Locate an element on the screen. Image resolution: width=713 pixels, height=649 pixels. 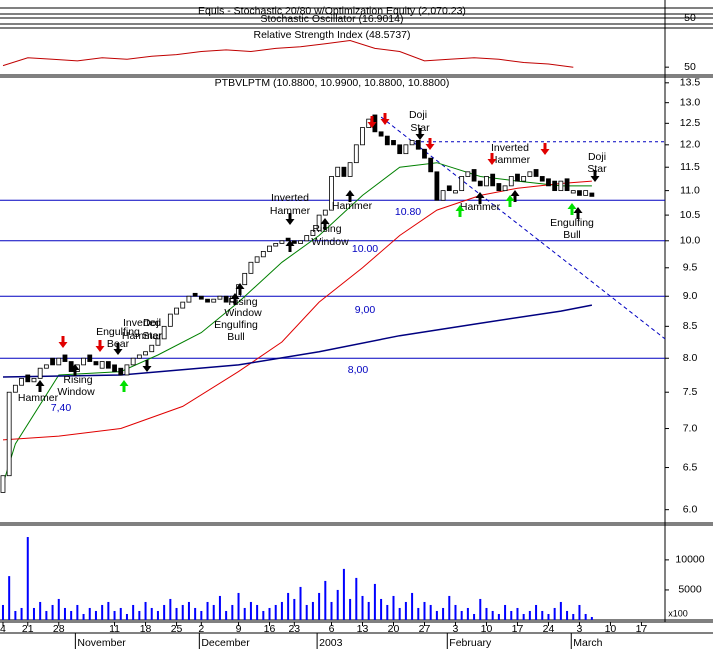
month-label: December is located at coordinates (225, 643).